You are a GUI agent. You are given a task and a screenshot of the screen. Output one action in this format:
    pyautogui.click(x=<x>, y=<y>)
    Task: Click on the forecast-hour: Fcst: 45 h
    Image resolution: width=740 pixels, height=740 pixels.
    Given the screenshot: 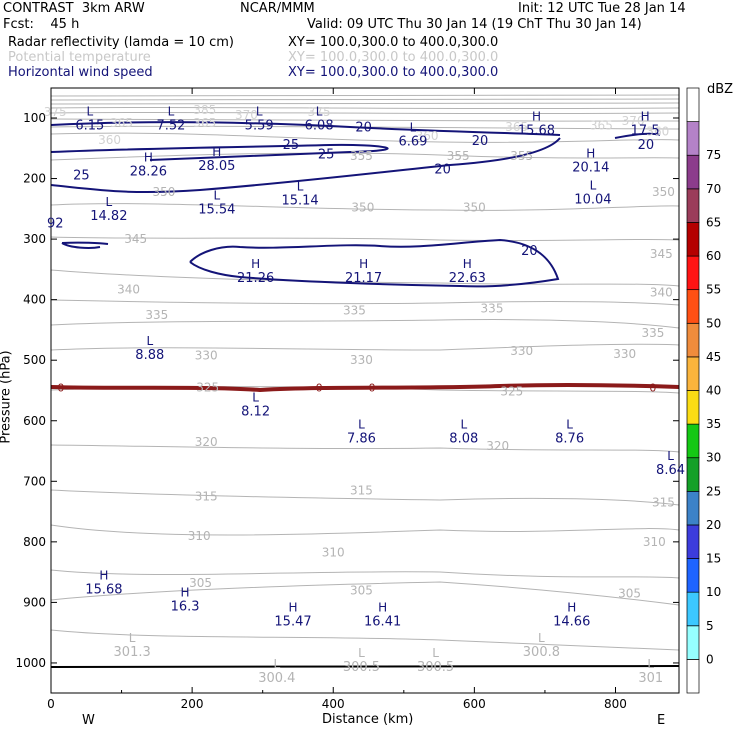 What is the action you would take?
    pyautogui.click(x=41, y=24)
    